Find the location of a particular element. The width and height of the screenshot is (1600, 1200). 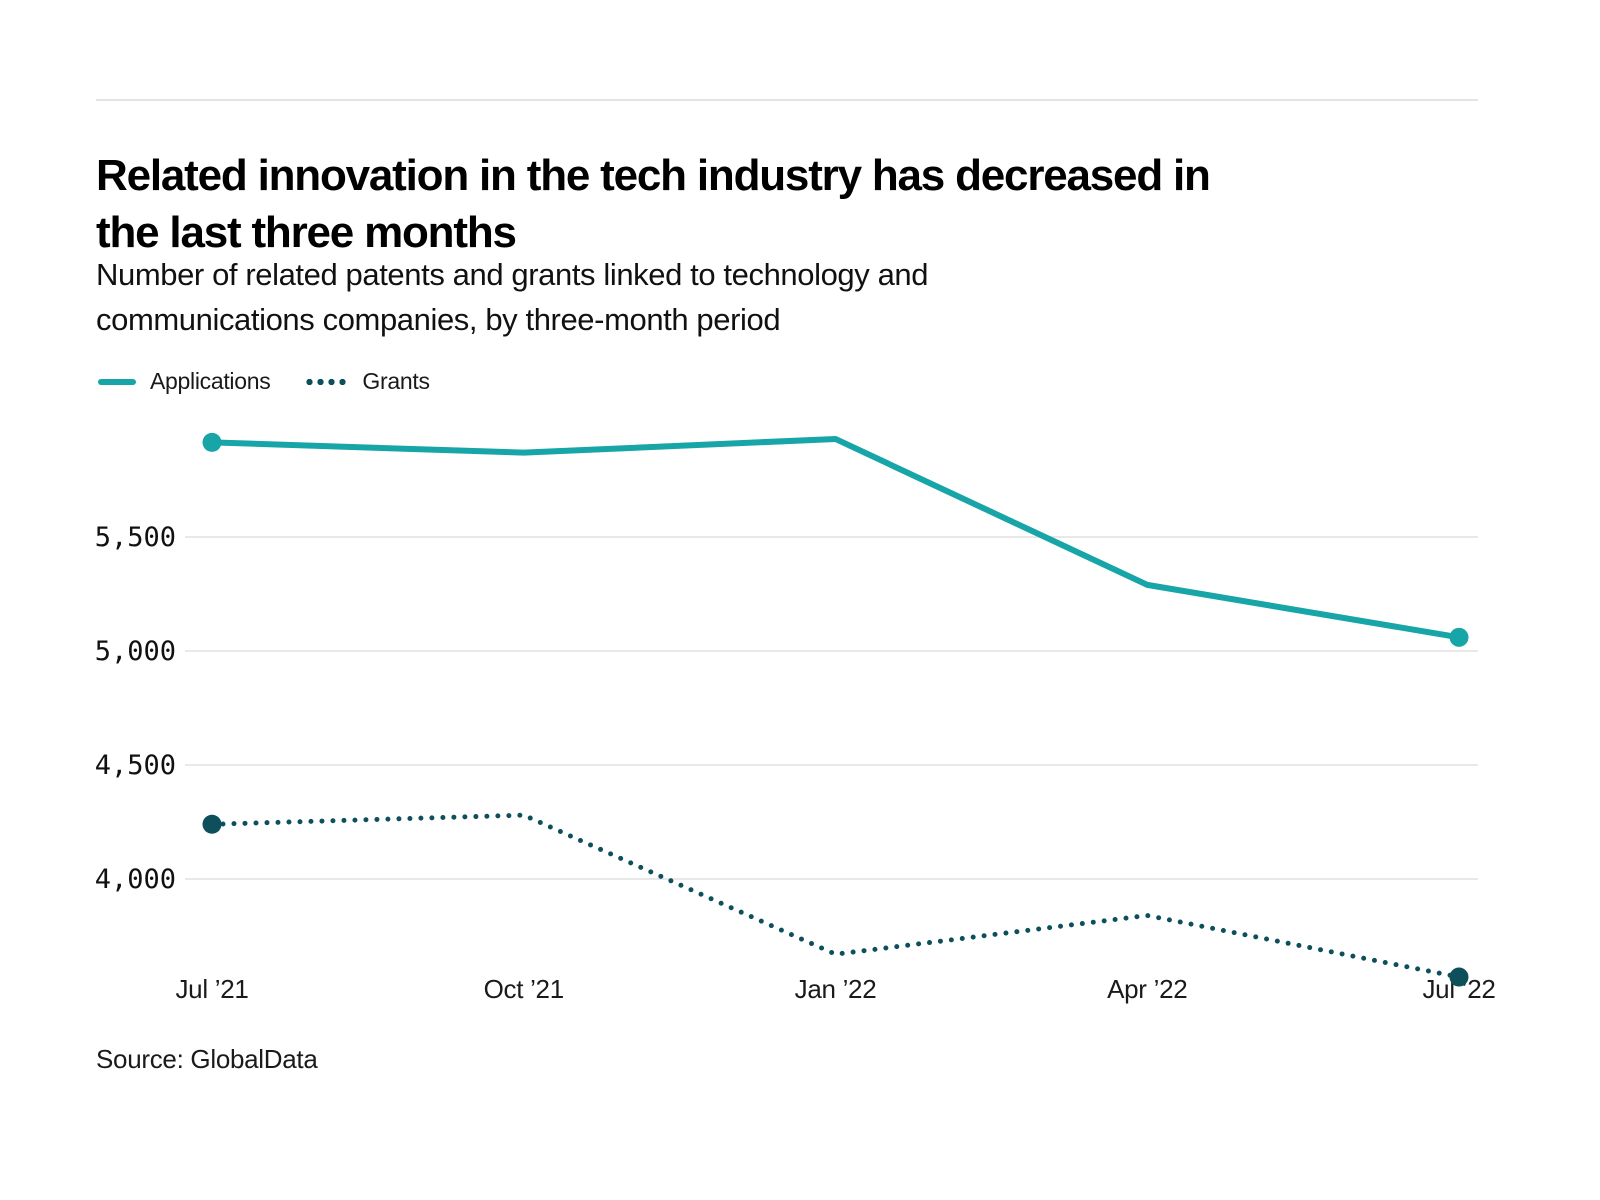

applications-line-swatch-icon is located at coordinates (117, 381).